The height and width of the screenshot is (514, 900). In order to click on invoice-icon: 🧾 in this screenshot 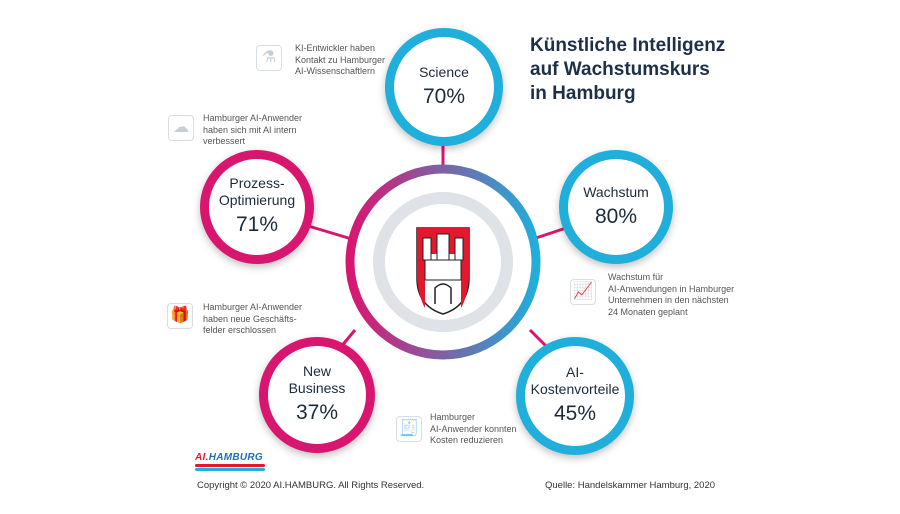, I will do `click(409, 429)`.